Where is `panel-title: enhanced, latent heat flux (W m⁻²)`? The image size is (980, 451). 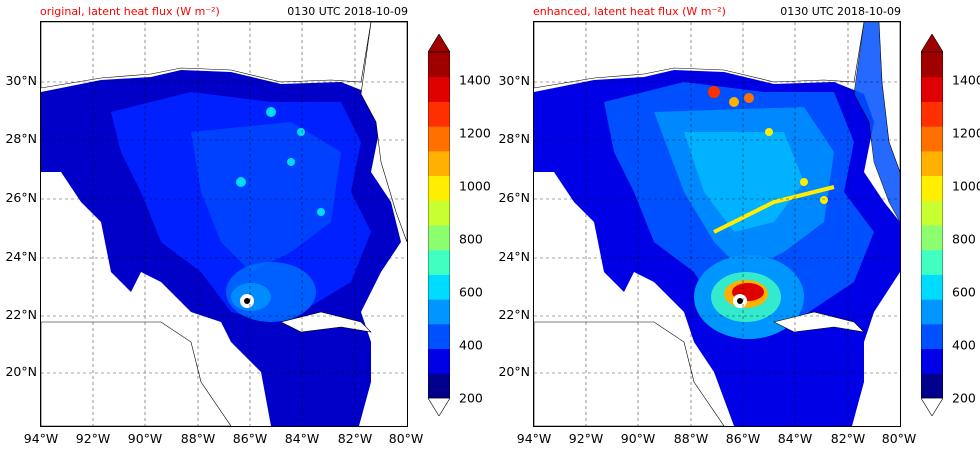 panel-title: enhanced, latent heat flux (W m⁻²) is located at coordinates (629, 11).